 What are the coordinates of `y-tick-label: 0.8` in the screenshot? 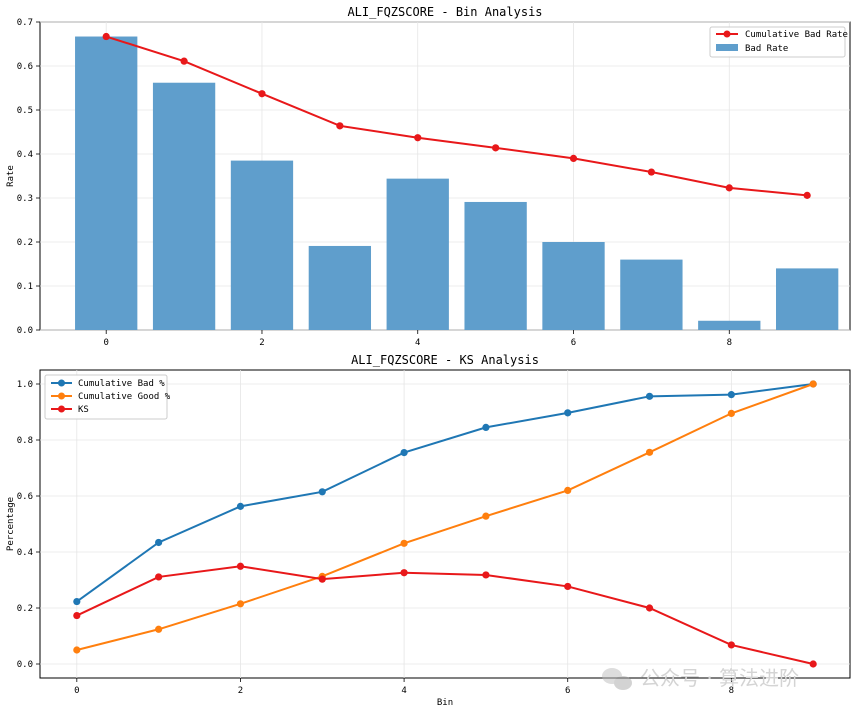 It's located at (25, 441).